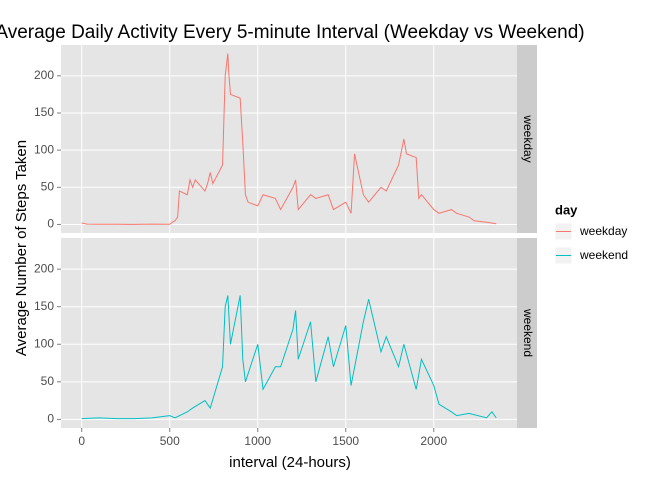 This screenshot has width=672, height=480. I want to click on legend-label: weekend, so click(603, 255).